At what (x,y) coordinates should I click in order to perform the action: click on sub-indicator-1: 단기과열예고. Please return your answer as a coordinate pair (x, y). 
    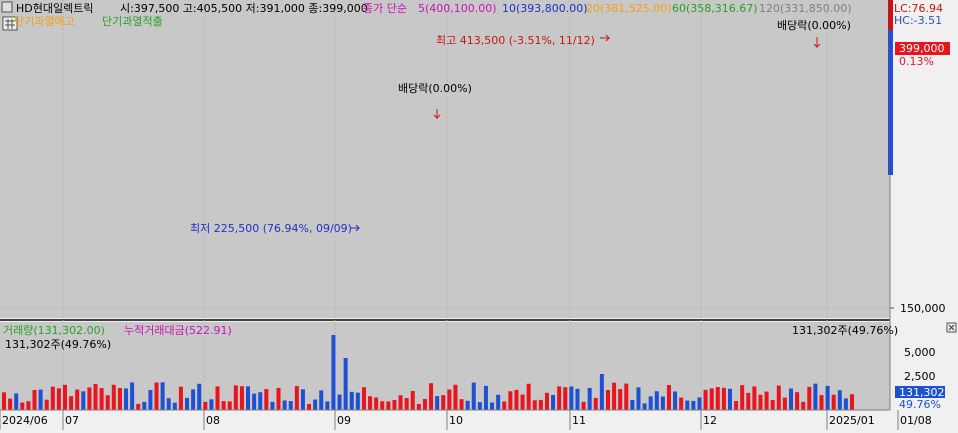
    Looking at the image, I should click on (44, 21).